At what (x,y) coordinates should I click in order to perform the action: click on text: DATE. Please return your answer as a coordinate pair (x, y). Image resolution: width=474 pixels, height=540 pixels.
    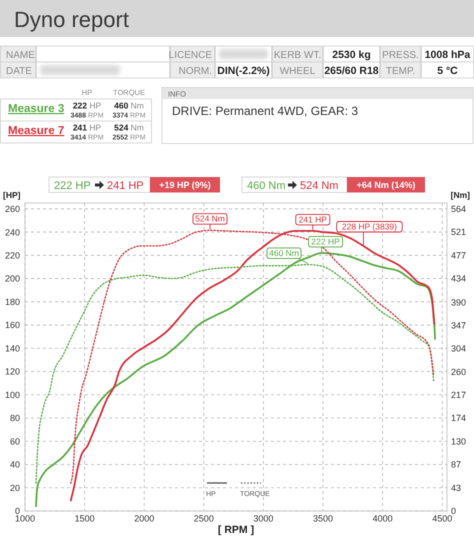
    Looking at the image, I should click on (19, 71).